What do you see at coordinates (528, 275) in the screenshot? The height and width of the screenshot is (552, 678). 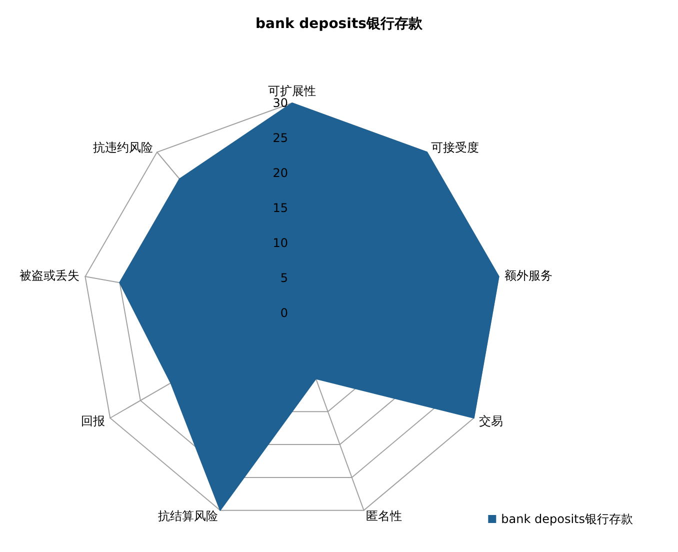 I see `spoke-label: 额外服务` at bounding box center [528, 275].